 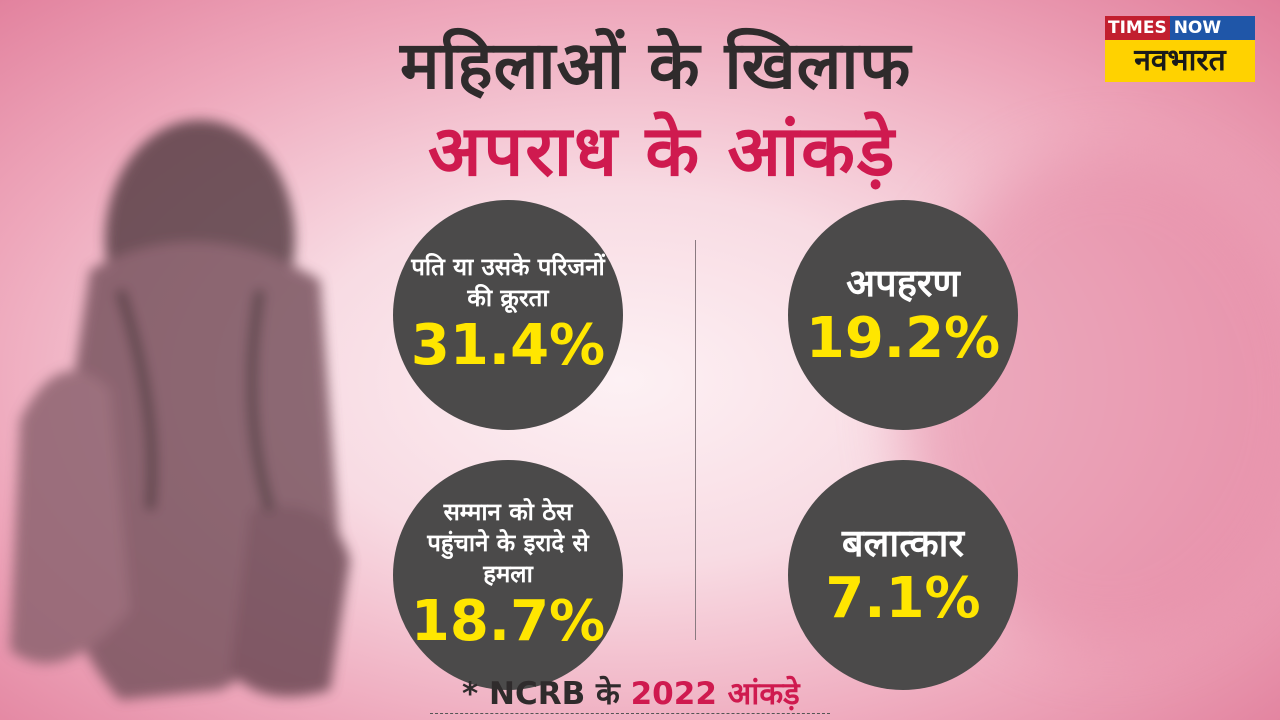 I want to click on stat-label: सम्मान को ठेस पहुंचाने के इरादे से हमला, so click(x=508, y=542).